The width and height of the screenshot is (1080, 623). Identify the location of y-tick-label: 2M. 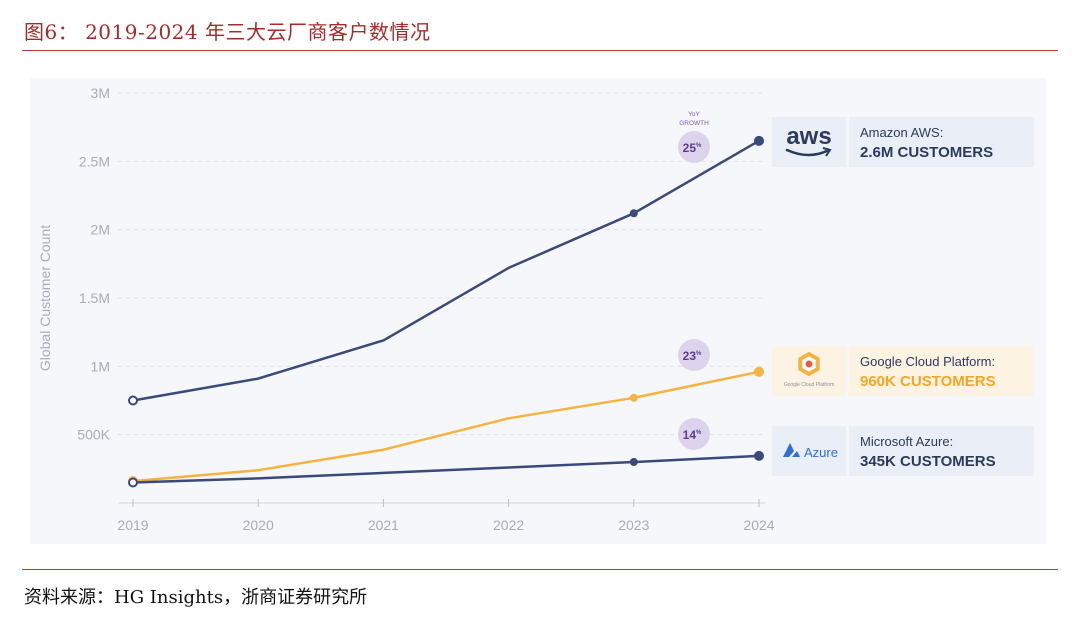
(100, 230).